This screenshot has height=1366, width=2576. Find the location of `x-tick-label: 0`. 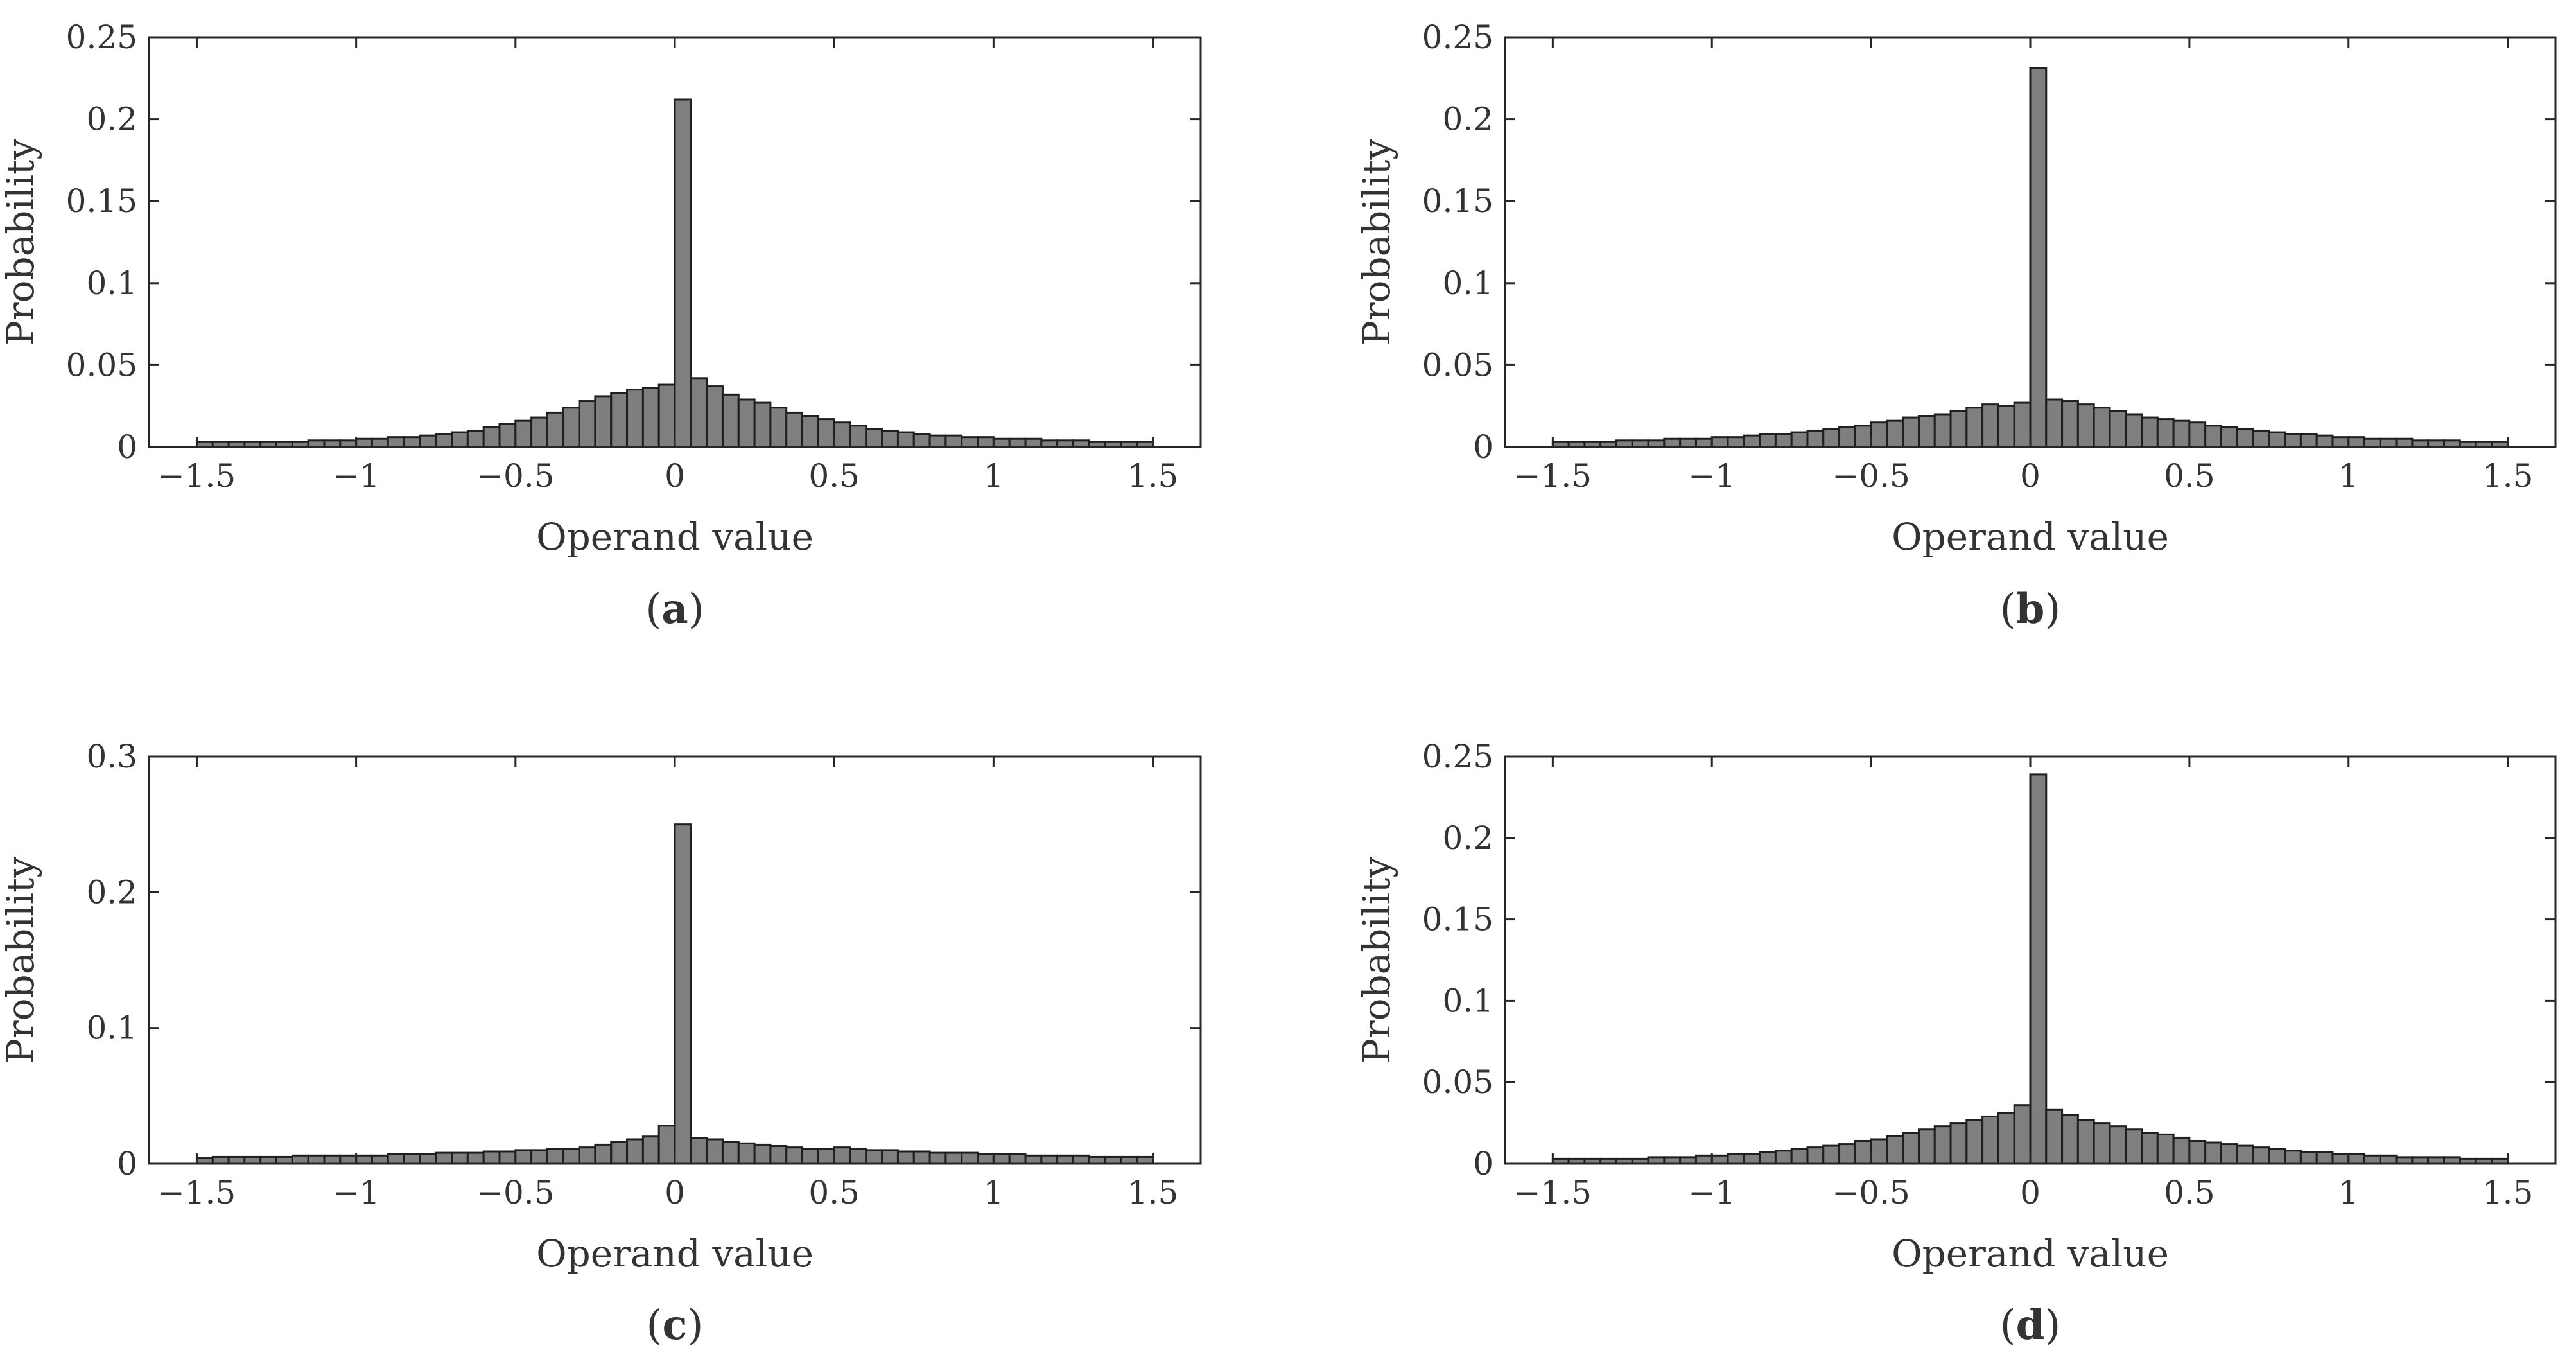

x-tick-label: 0 is located at coordinates (2030, 1192).